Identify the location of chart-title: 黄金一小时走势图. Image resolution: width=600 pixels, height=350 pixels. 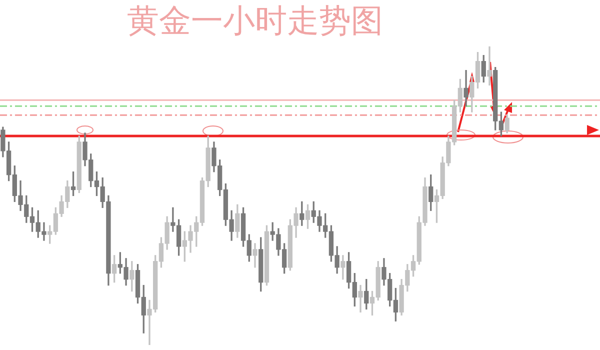
(255, 20).